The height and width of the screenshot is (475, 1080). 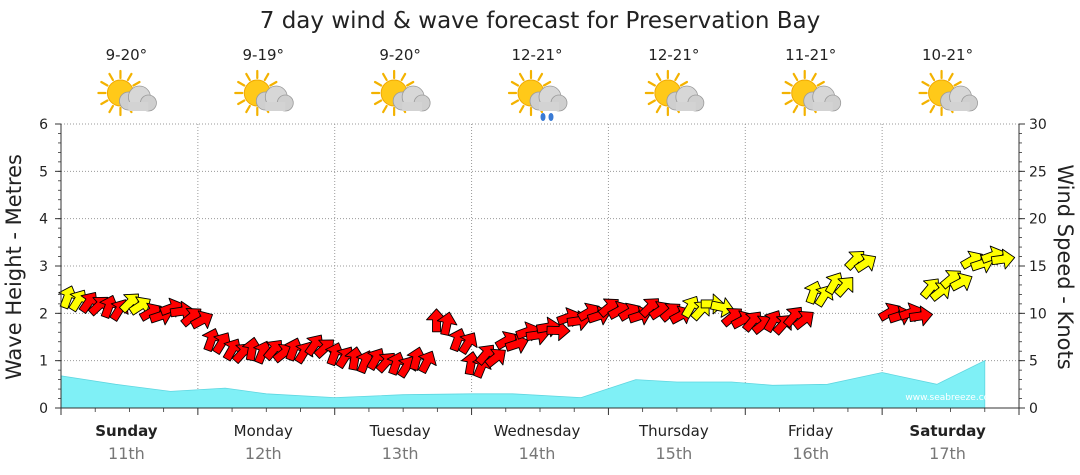 I want to click on day-date: 14th, so click(x=537, y=453).